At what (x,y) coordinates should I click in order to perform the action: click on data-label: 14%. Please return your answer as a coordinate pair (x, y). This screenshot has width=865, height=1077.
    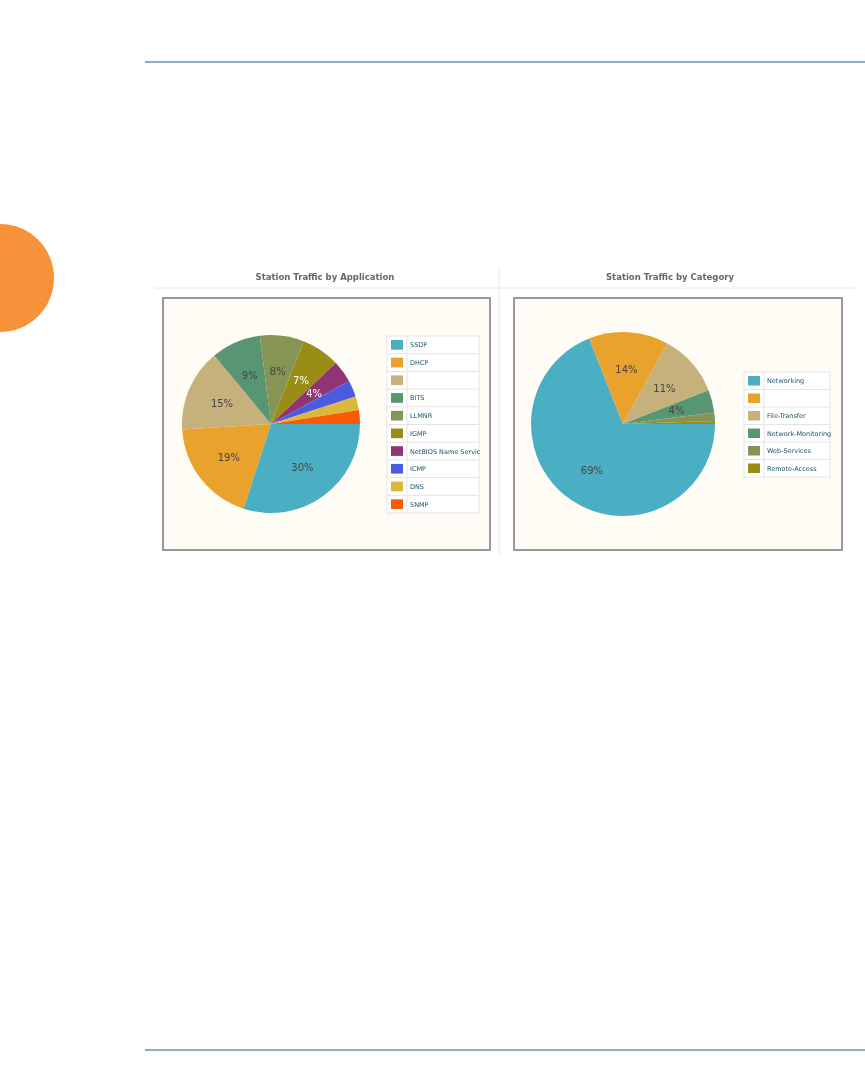
    Looking at the image, I should click on (626, 369).